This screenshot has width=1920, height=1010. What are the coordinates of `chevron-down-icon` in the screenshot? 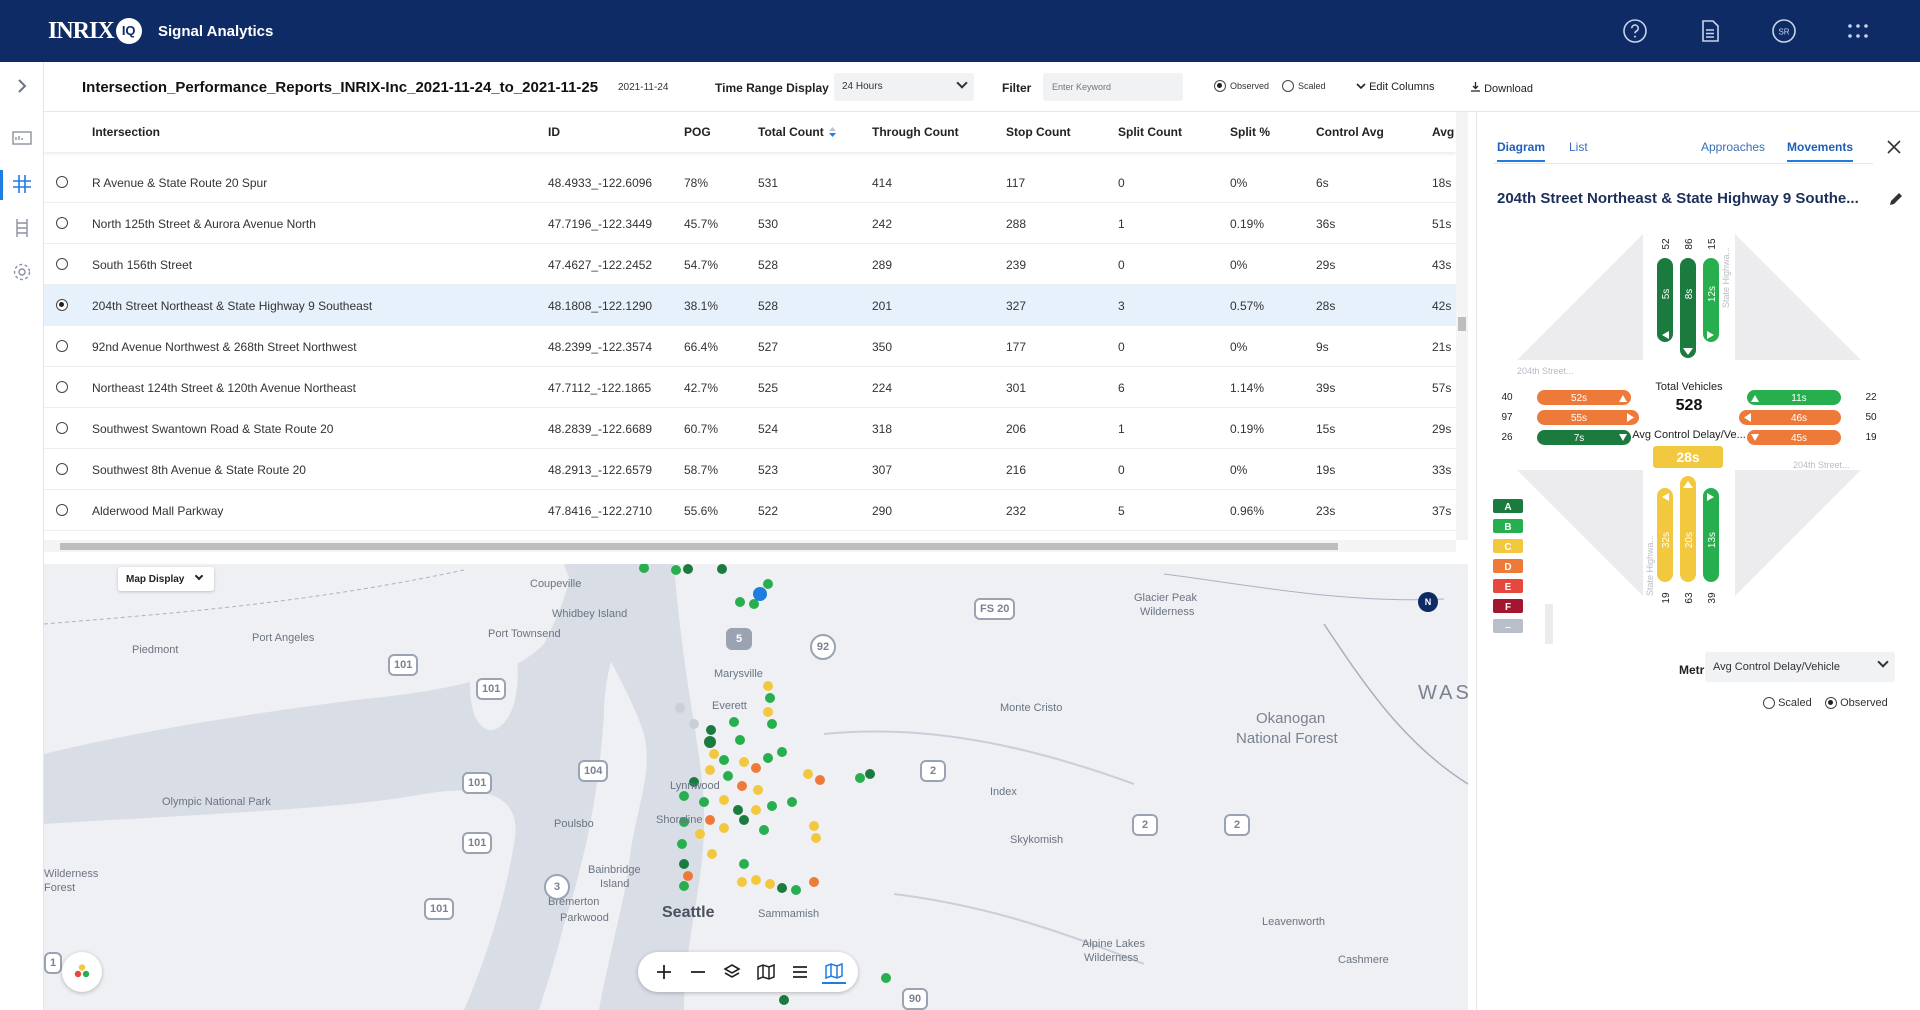 It's located at (1883, 662).